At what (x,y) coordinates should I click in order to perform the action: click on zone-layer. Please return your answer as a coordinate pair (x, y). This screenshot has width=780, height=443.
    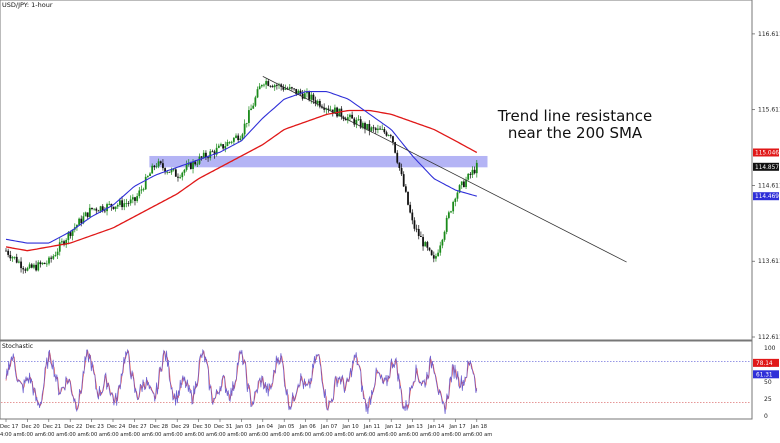
    Looking at the image, I should click on (318, 161).